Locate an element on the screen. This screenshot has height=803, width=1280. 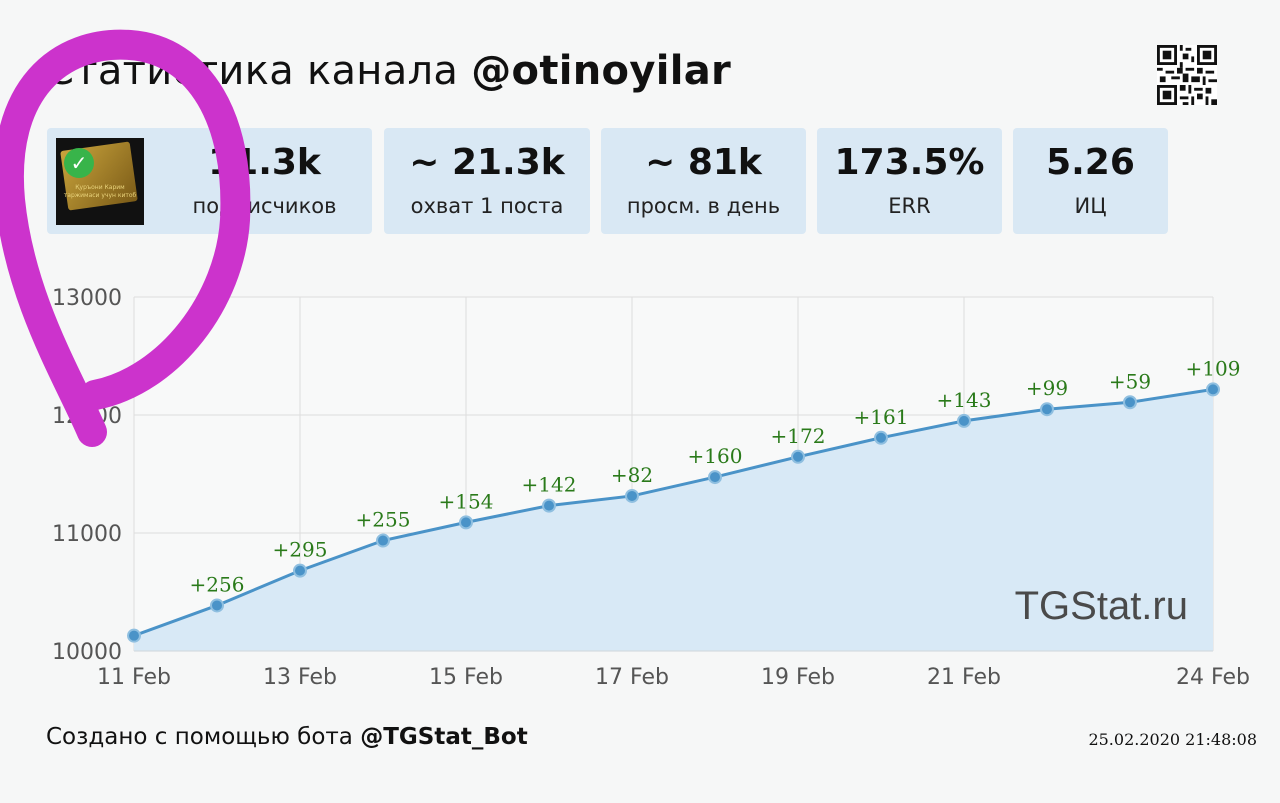
footer-credit: Создано с помощью бота @TGStat_Bot is located at coordinates (287, 737).